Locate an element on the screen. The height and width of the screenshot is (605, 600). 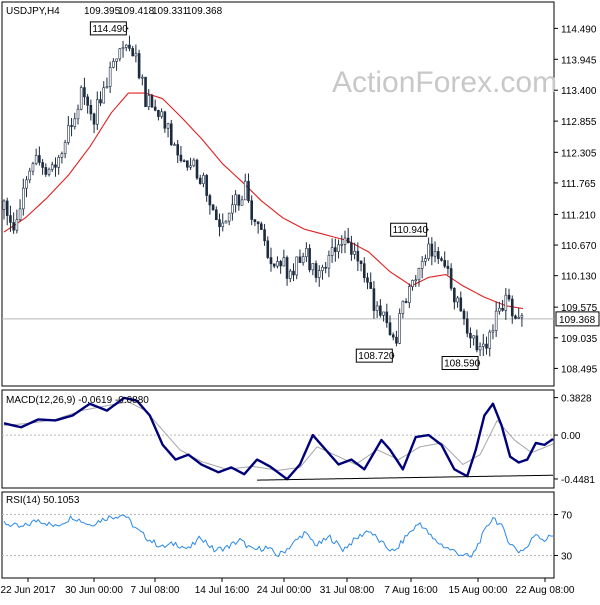
time-tick-label: 7 Jul 08:00 is located at coordinates (155, 590).